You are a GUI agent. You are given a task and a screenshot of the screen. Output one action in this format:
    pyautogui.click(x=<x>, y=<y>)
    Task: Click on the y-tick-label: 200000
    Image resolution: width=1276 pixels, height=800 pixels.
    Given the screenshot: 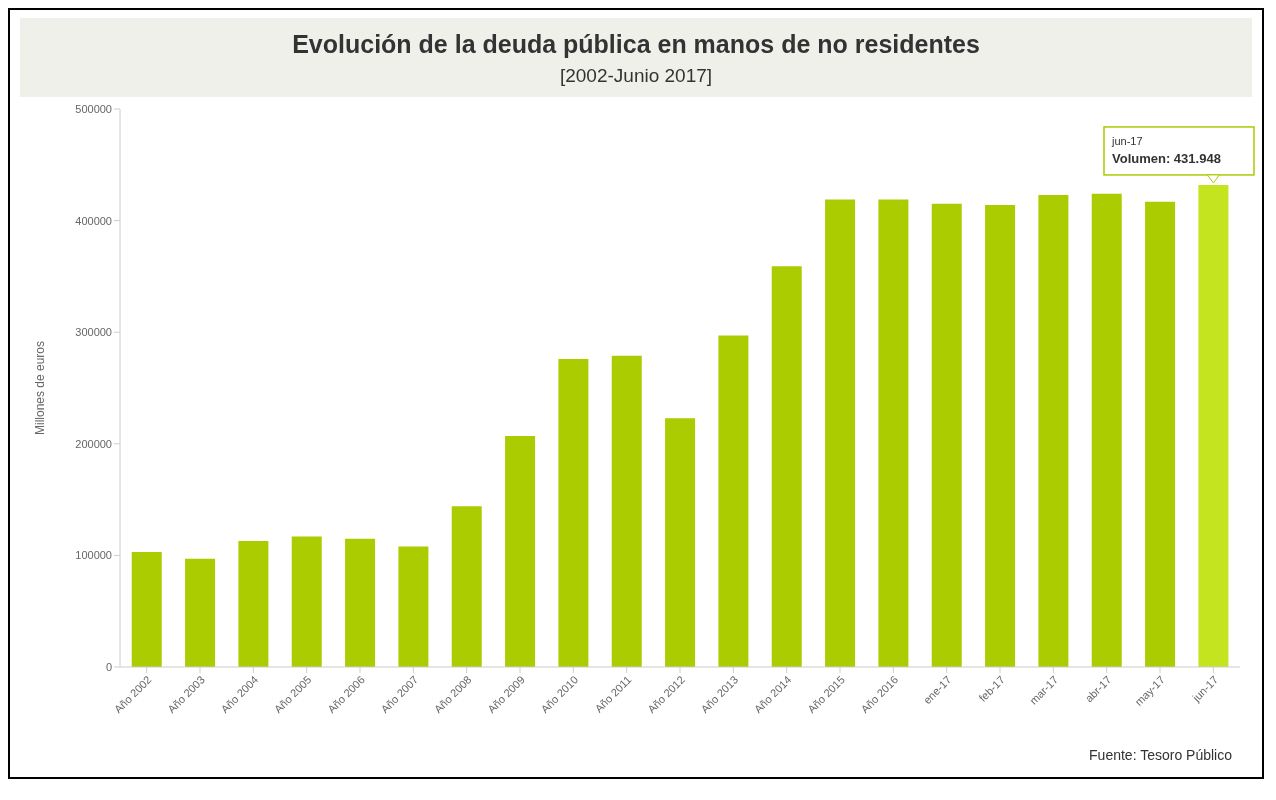 What is the action you would take?
    pyautogui.click(x=93, y=443)
    